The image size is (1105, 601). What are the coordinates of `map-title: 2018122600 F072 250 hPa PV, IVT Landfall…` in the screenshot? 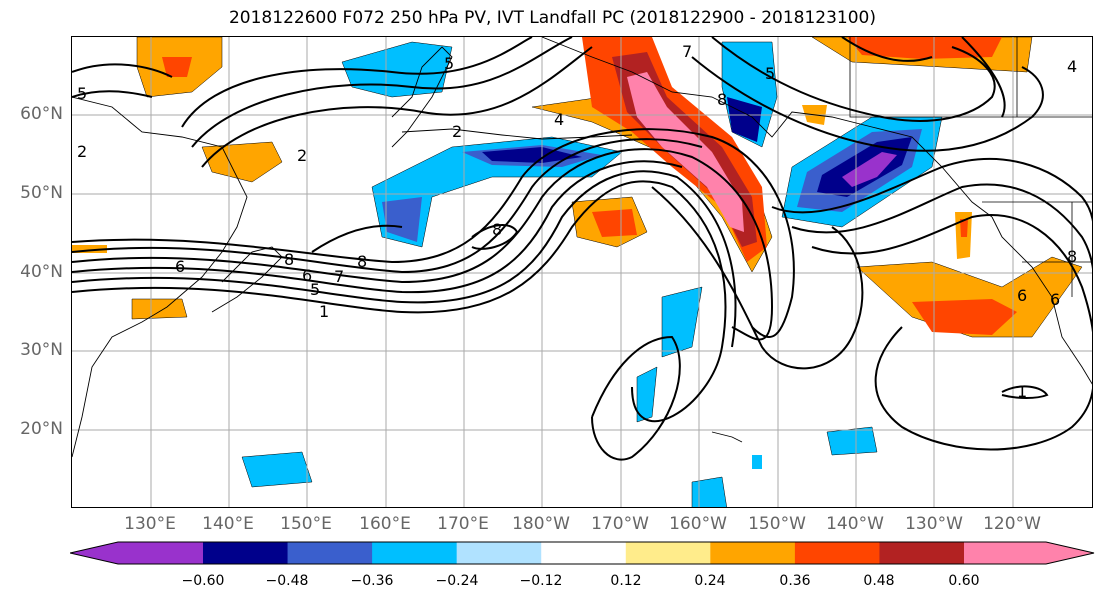 It's located at (552, 18).